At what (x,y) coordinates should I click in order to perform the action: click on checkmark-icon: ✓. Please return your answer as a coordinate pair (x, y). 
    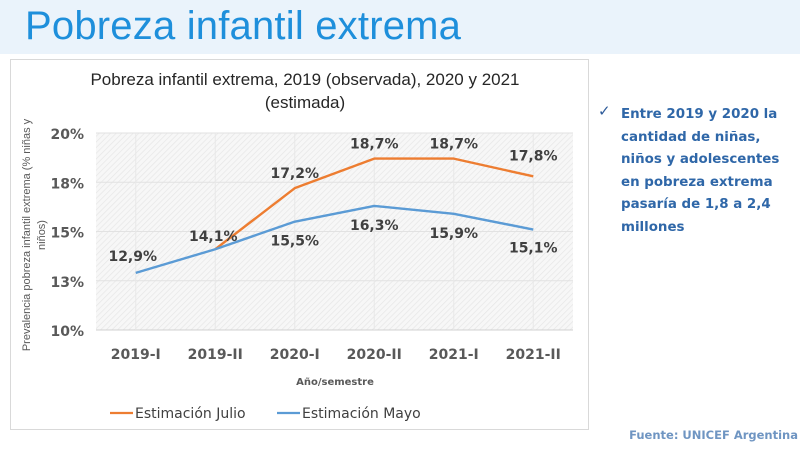
    Looking at the image, I should click on (604, 111).